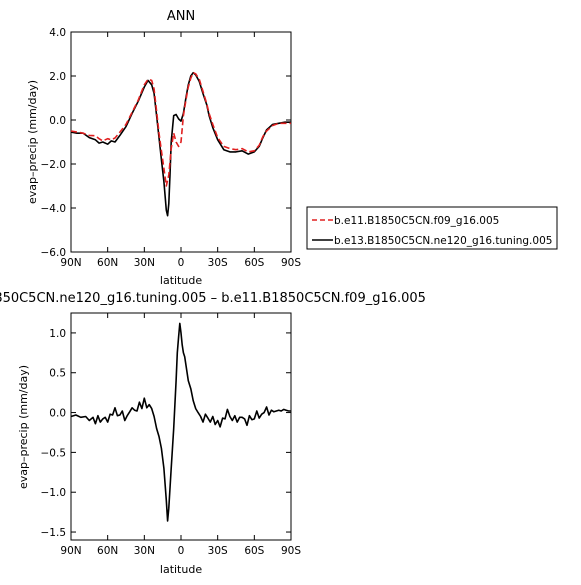 The image size is (581, 585). I want to click on top-panel-series, so click(180, 144).